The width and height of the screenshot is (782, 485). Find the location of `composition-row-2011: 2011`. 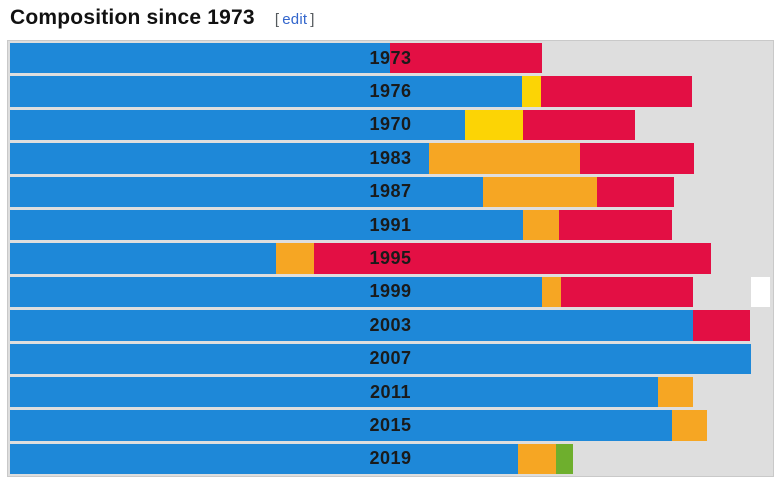

composition-row-2011: 2011 is located at coordinates (390, 392).